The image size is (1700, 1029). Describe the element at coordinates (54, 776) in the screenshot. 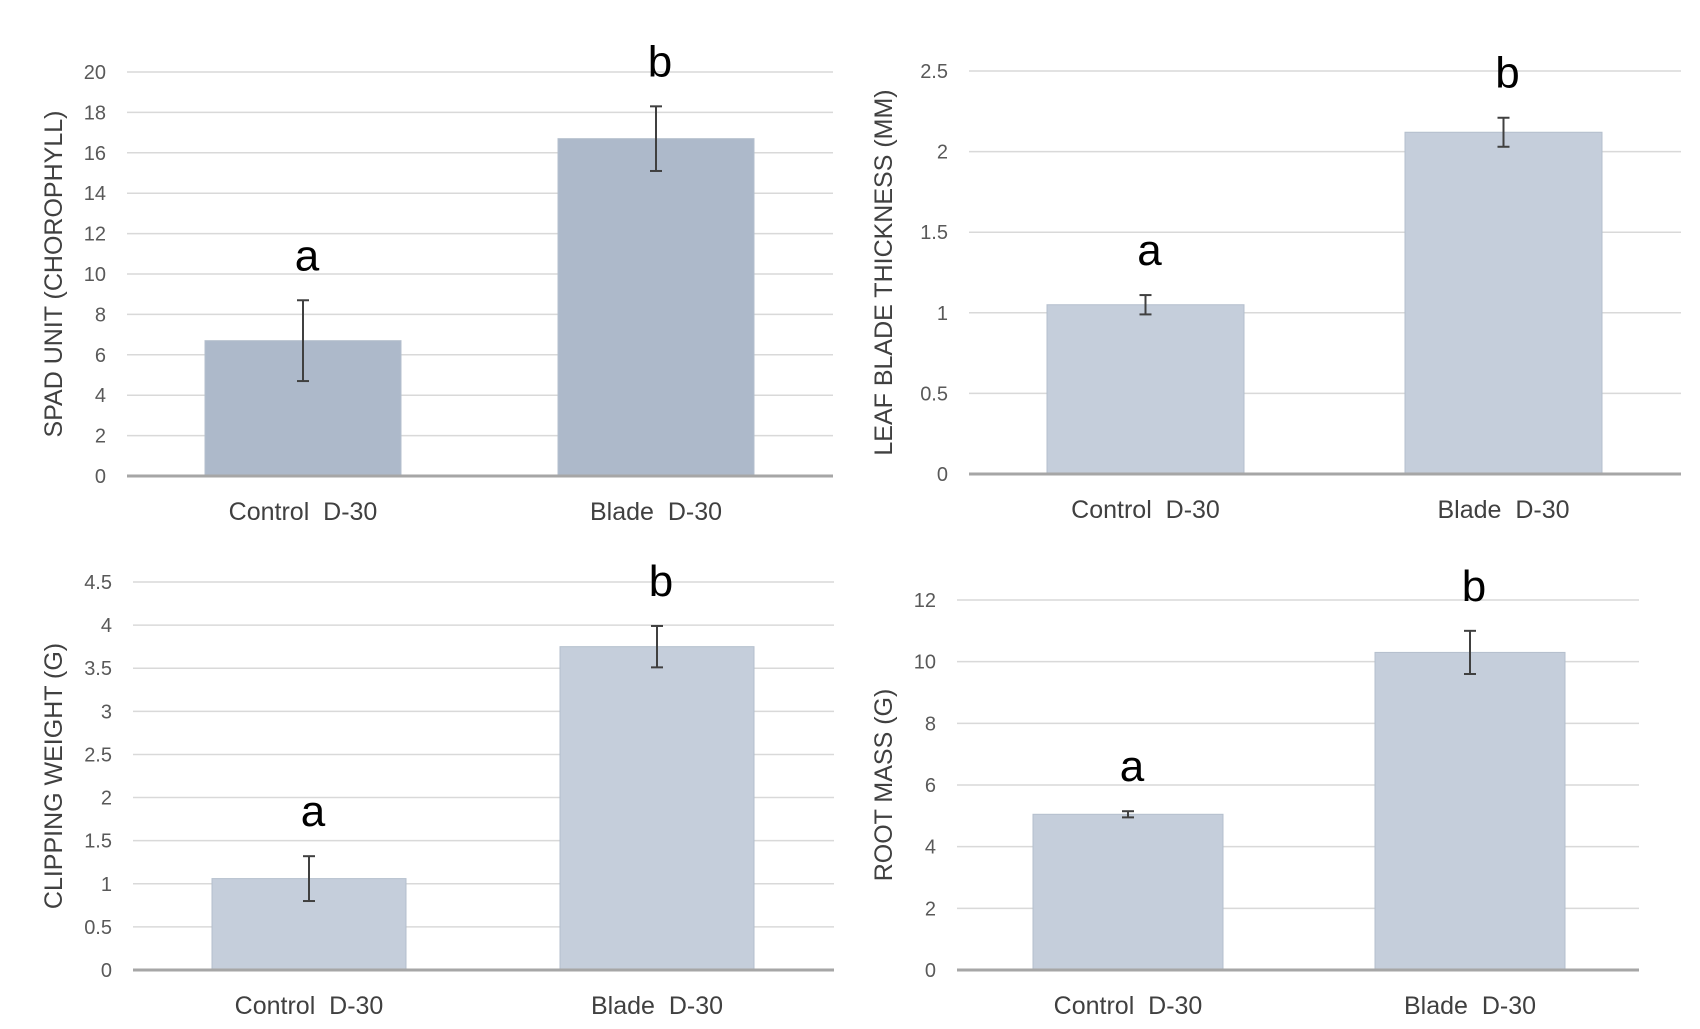

I see `y-axis-title: CLIPPING WEIGHT (G)` at that location.